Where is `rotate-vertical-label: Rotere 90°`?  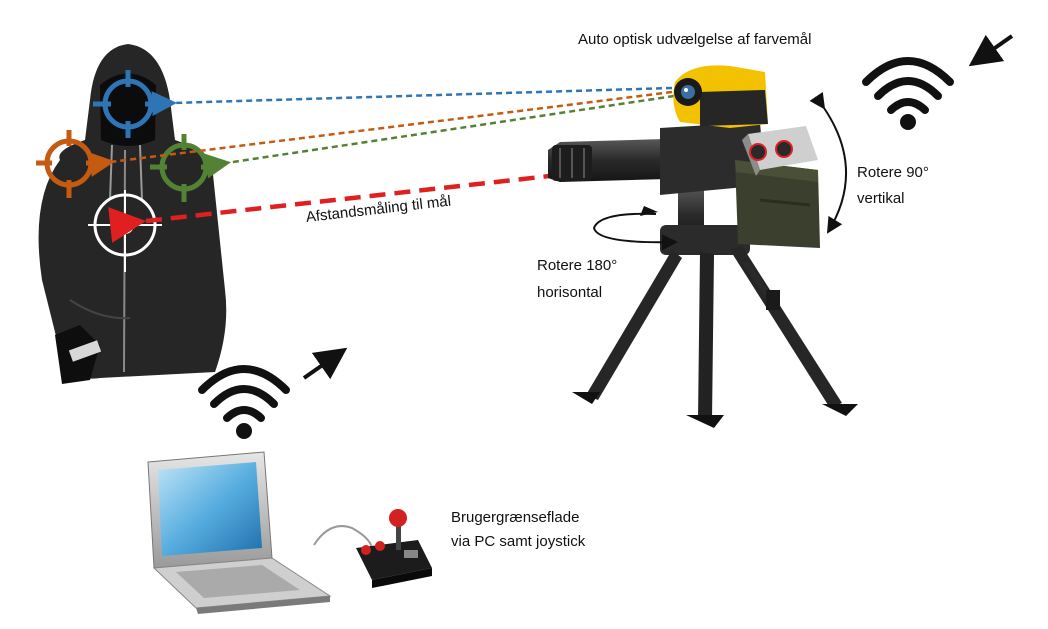 rotate-vertical-label: Rotere 90° is located at coordinates (893, 172).